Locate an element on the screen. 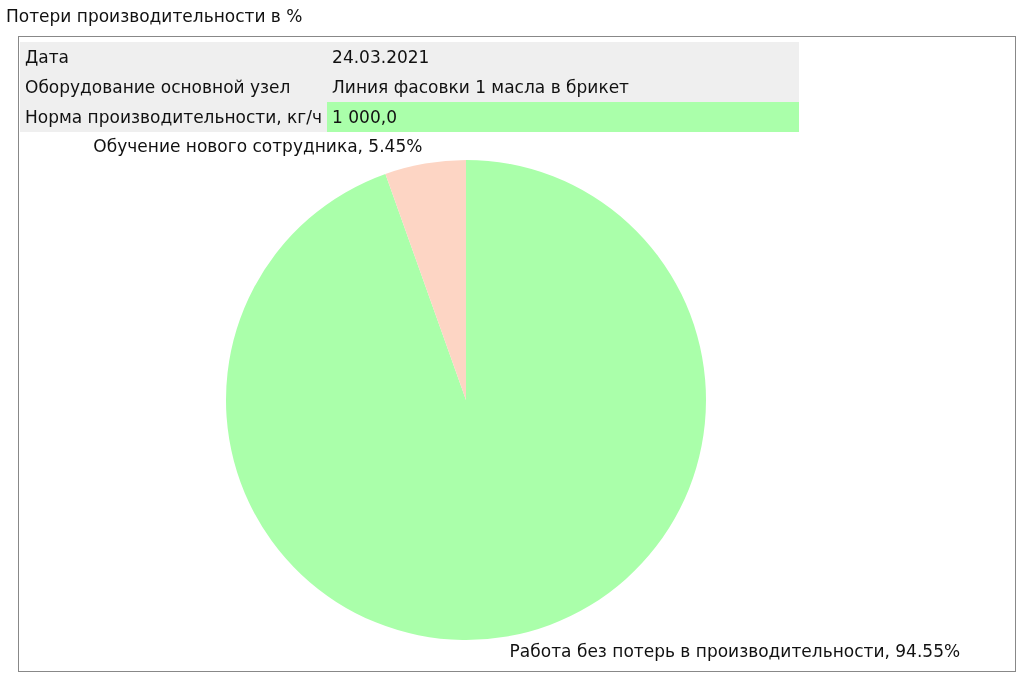 This screenshot has height=674, width=1023. text: 1 000,0 is located at coordinates (563, 117).